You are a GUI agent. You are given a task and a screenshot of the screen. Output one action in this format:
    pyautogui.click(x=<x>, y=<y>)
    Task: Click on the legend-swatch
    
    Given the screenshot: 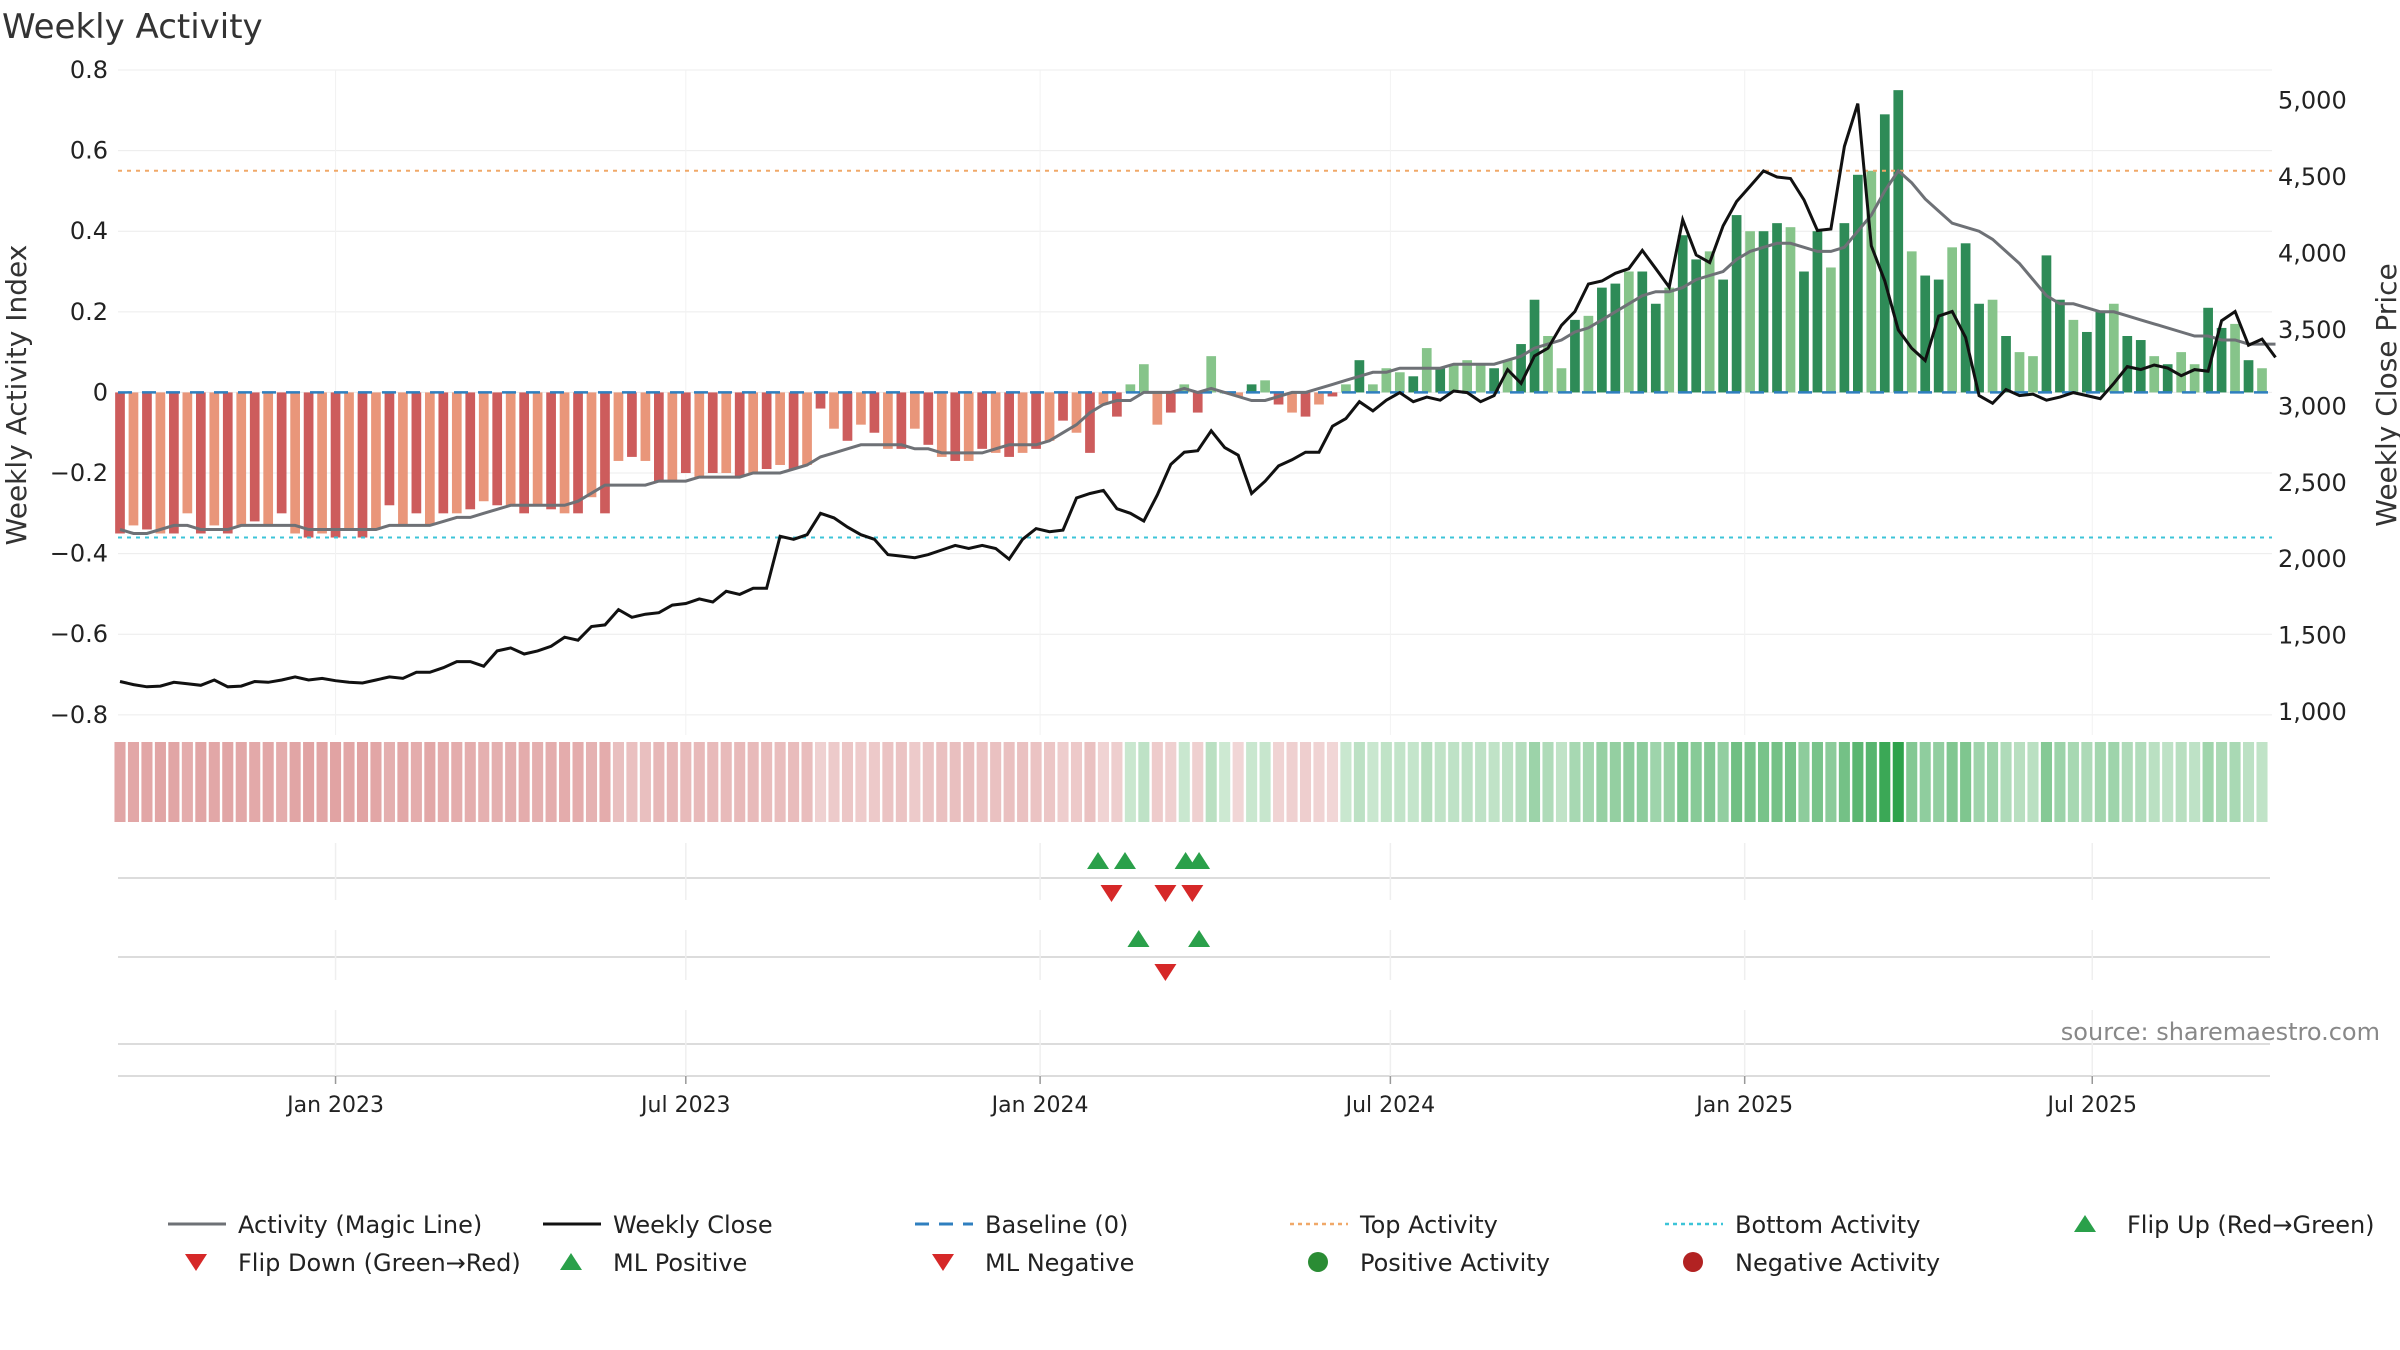 What is the action you would take?
    pyautogui.click(x=196, y=1262)
    